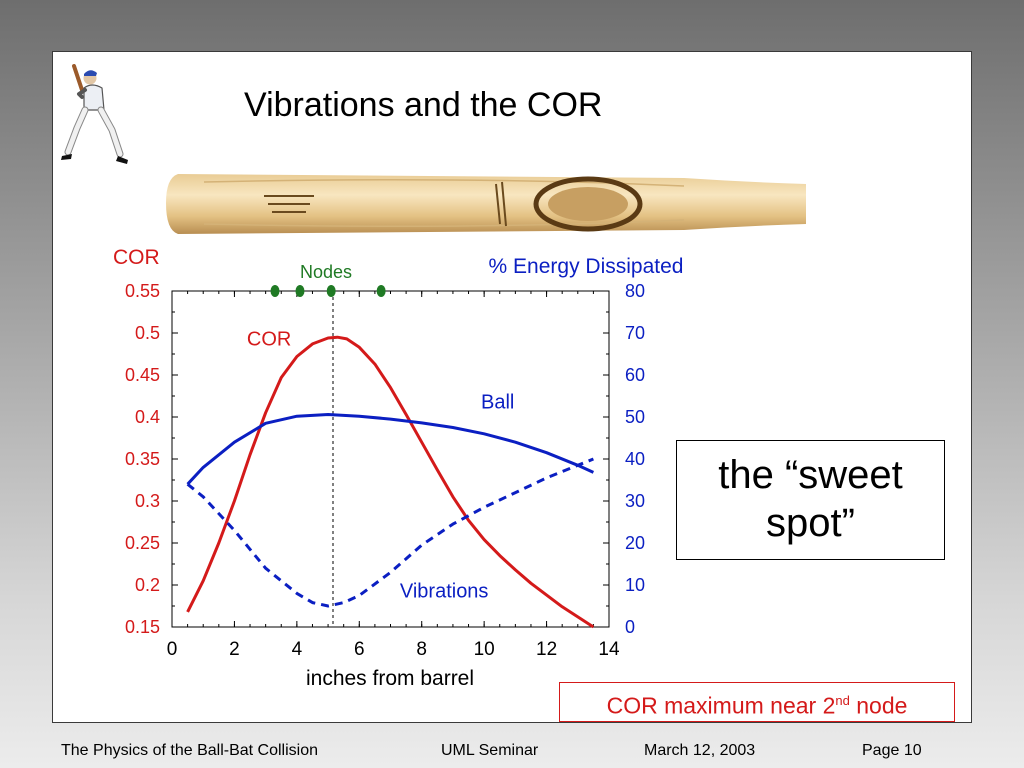 This screenshot has width=1024, height=768. What do you see at coordinates (147, 501) in the screenshot?
I see `y-left-tick-label: 0.3` at bounding box center [147, 501].